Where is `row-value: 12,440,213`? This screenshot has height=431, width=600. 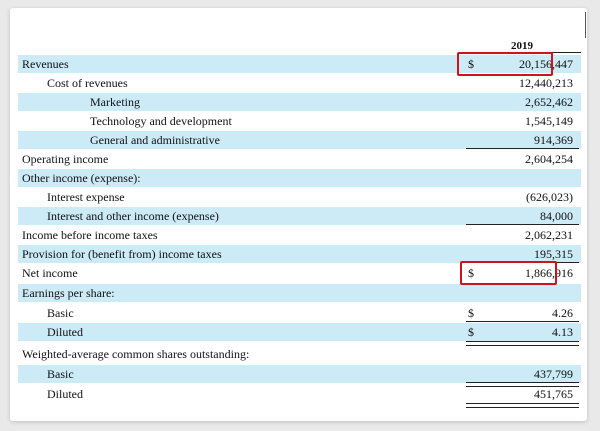 row-value: 12,440,213 is located at coordinates (546, 83).